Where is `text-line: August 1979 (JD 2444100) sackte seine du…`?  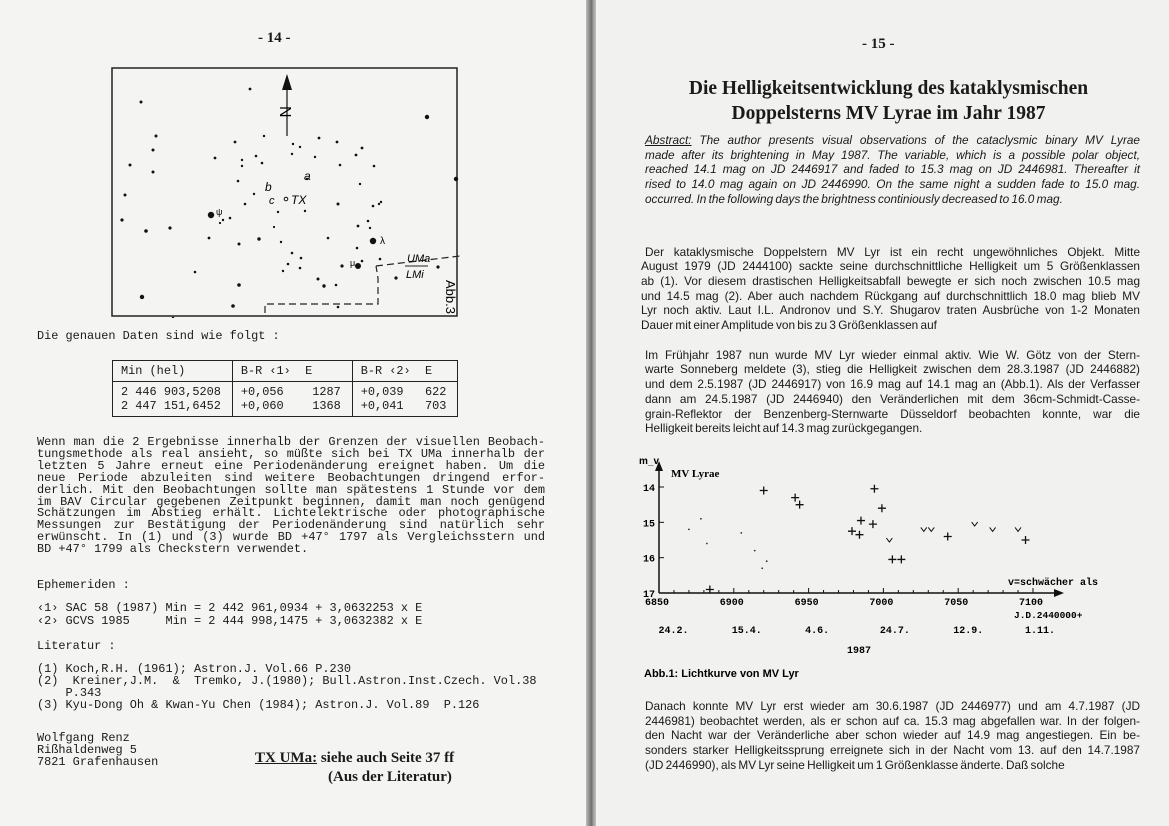
text-line: August 1979 (JD 2444100) sackte seine du… is located at coordinates (890, 266).